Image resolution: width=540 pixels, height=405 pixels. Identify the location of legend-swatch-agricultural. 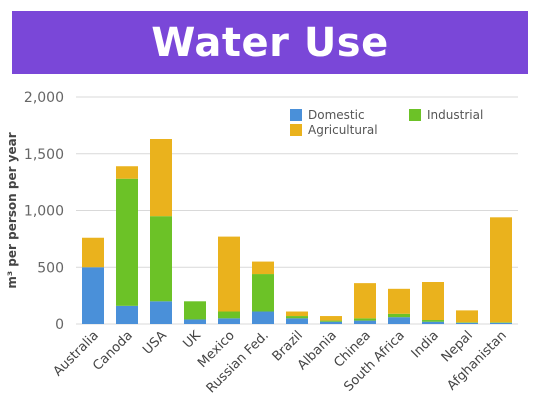
(296, 130).